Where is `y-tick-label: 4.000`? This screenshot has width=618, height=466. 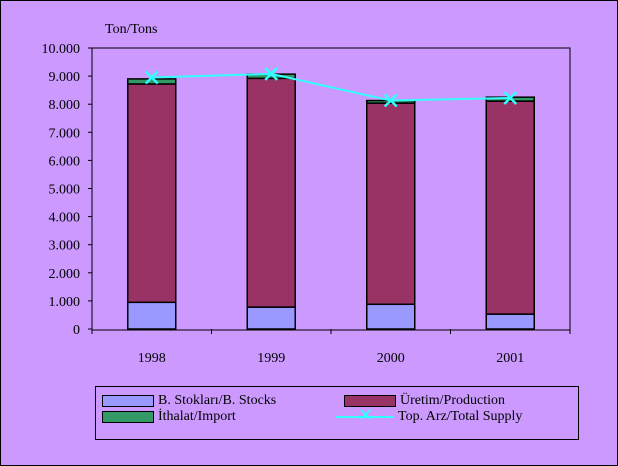 y-tick-label: 4.000 is located at coordinates (65, 218).